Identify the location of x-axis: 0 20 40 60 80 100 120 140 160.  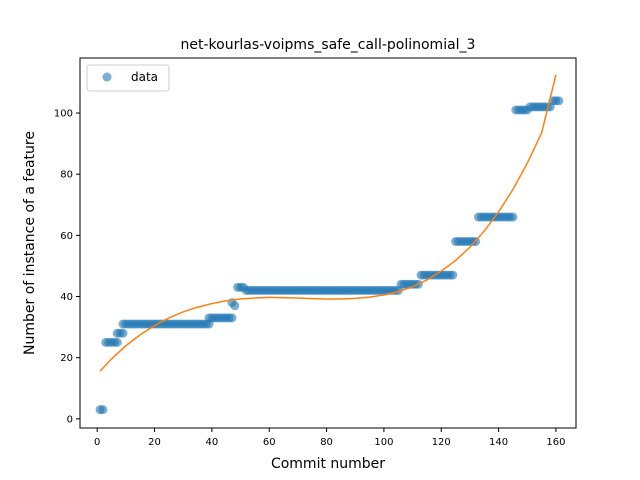
(329, 438).